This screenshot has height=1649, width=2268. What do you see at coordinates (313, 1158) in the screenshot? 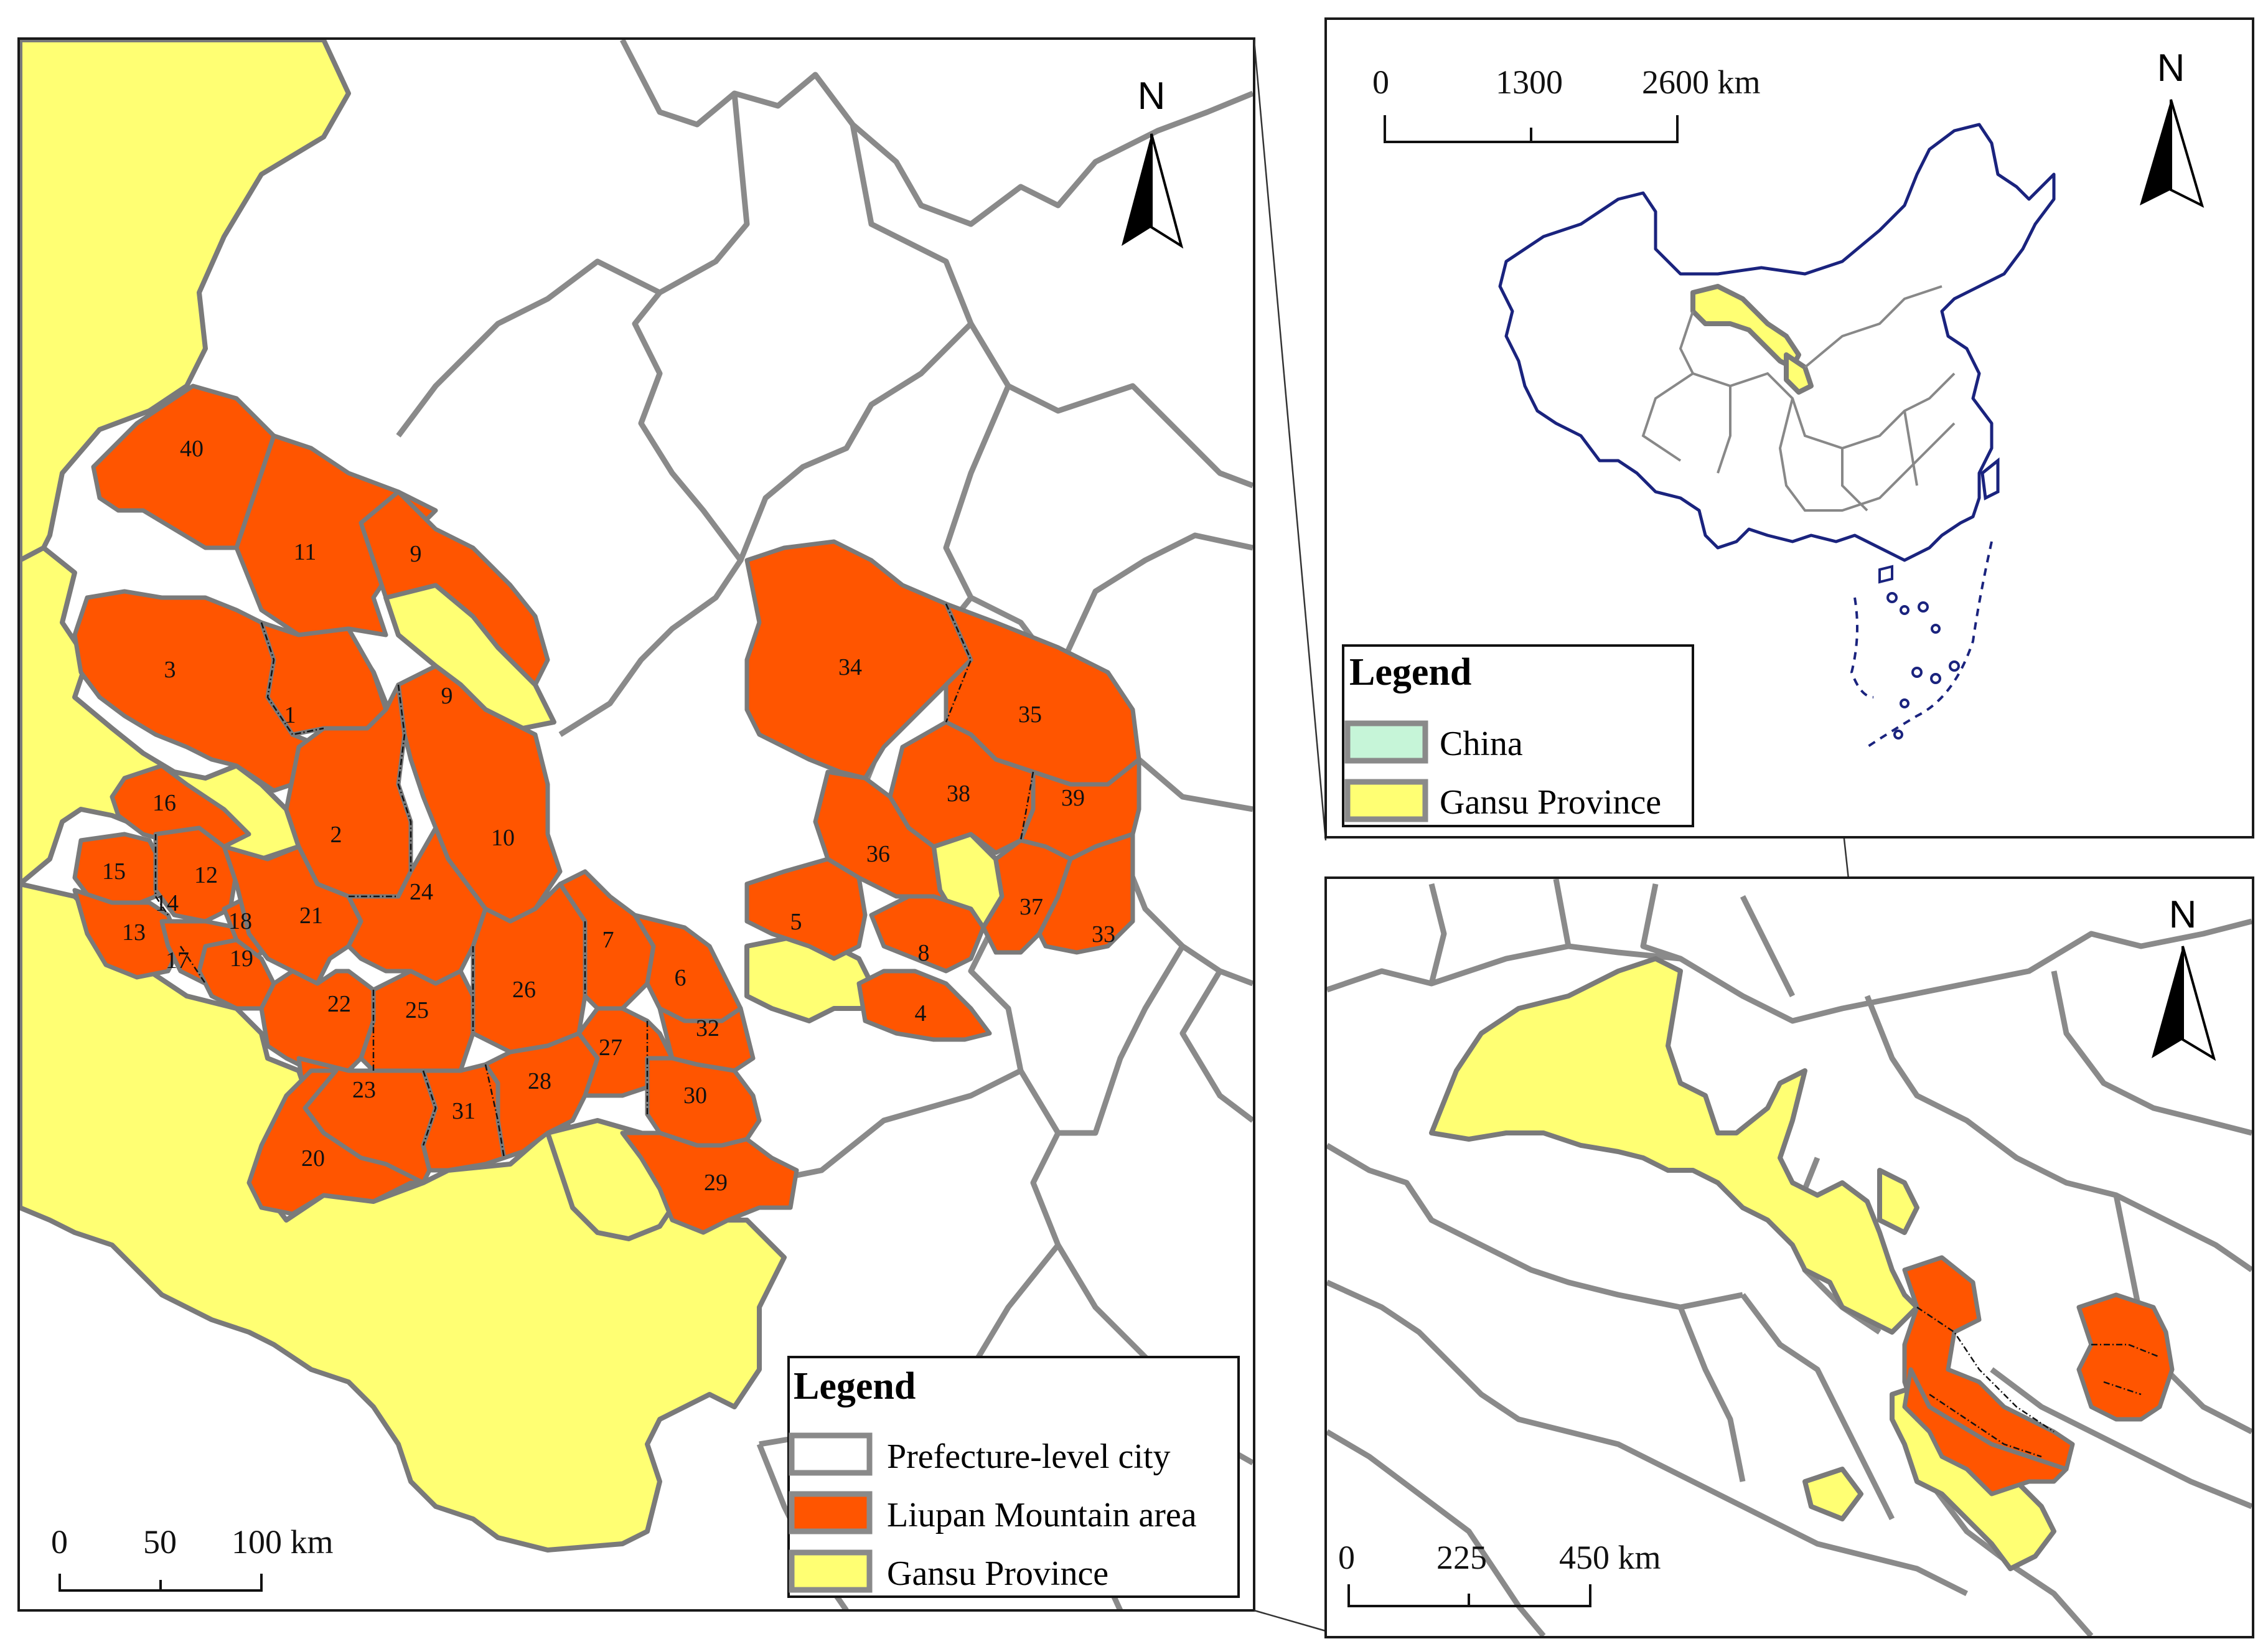
I see `county-label: 20` at bounding box center [313, 1158].